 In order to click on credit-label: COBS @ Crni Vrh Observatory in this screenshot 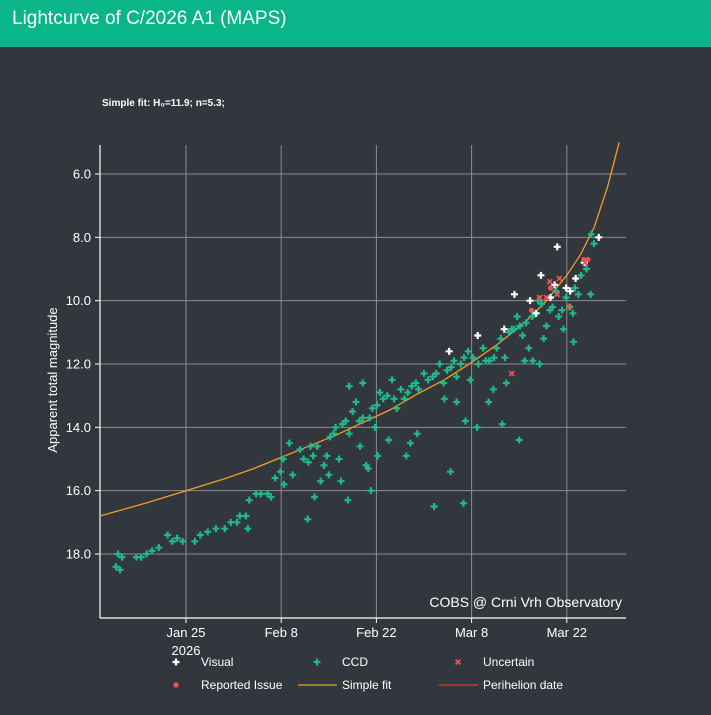, I will do `click(525, 602)`.